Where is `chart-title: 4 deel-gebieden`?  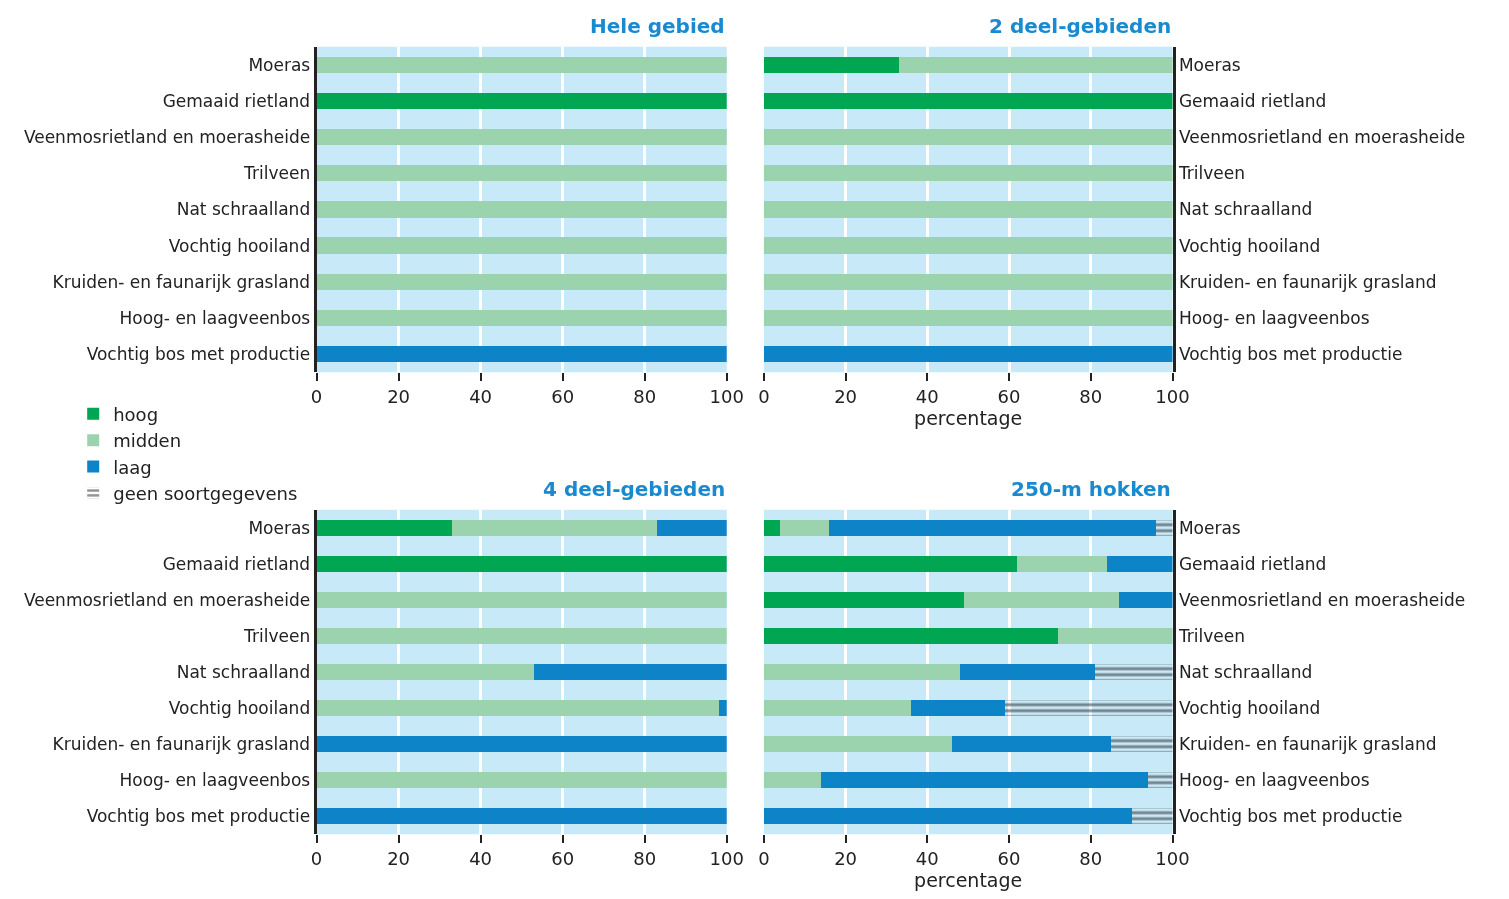
chart-title: 4 deel-gebieden is located at coordinates (634, 489).